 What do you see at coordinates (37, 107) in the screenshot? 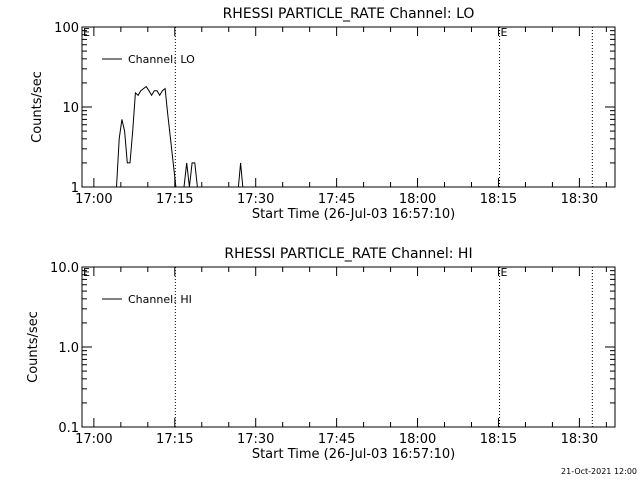
I see `panel1-y-axis-label: Counts/sec` at bounding box center [37, 107].